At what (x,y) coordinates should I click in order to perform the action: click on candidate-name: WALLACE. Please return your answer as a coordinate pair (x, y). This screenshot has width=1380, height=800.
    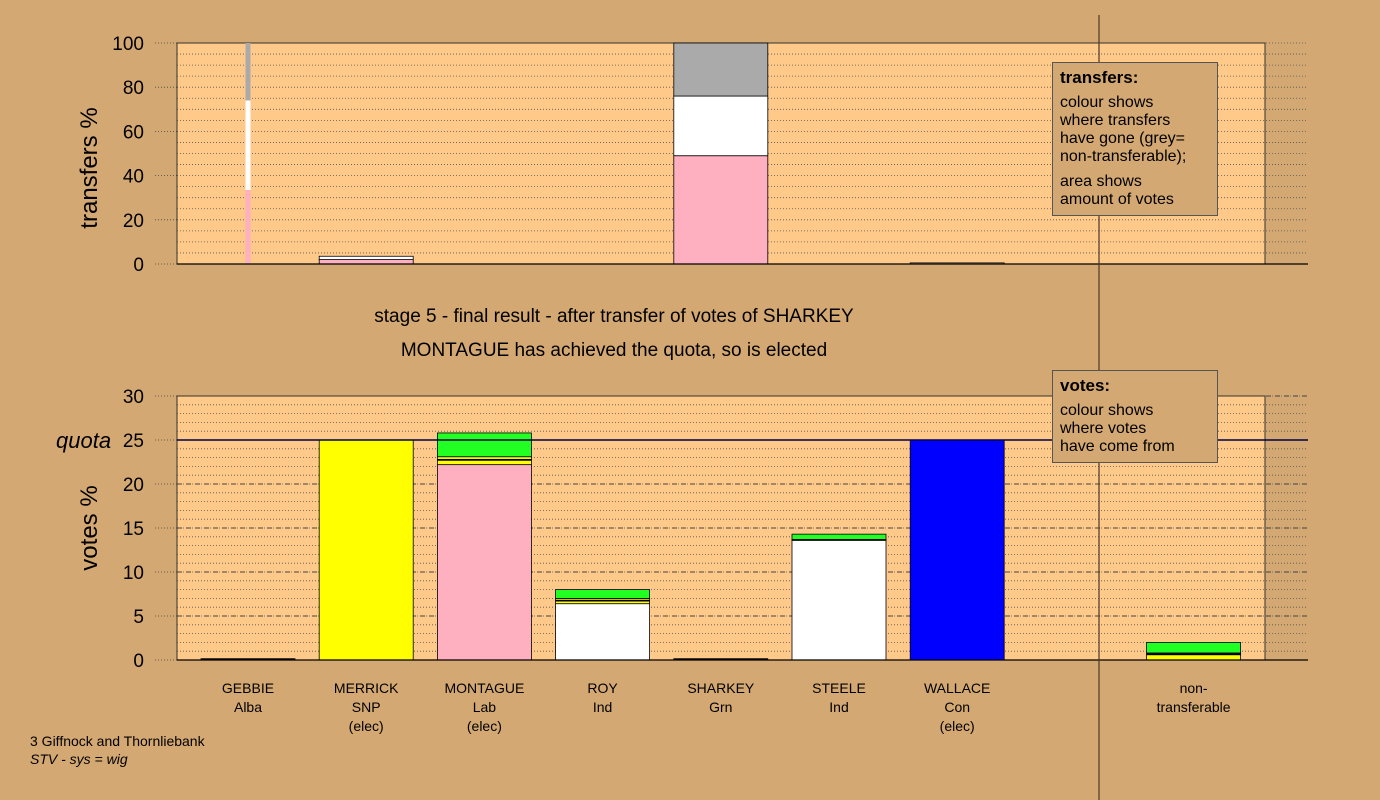
    Looking at the image, I should click on (957, 688).